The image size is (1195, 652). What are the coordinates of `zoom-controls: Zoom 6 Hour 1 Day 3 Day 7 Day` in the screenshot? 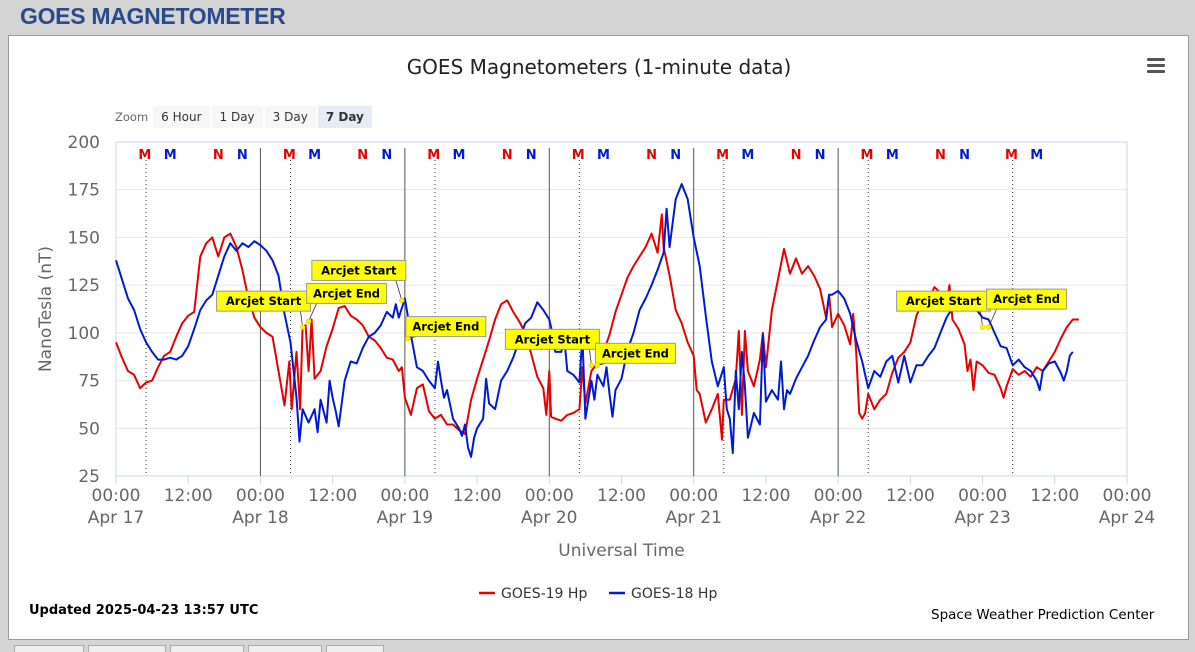 It's located at (244, 117).